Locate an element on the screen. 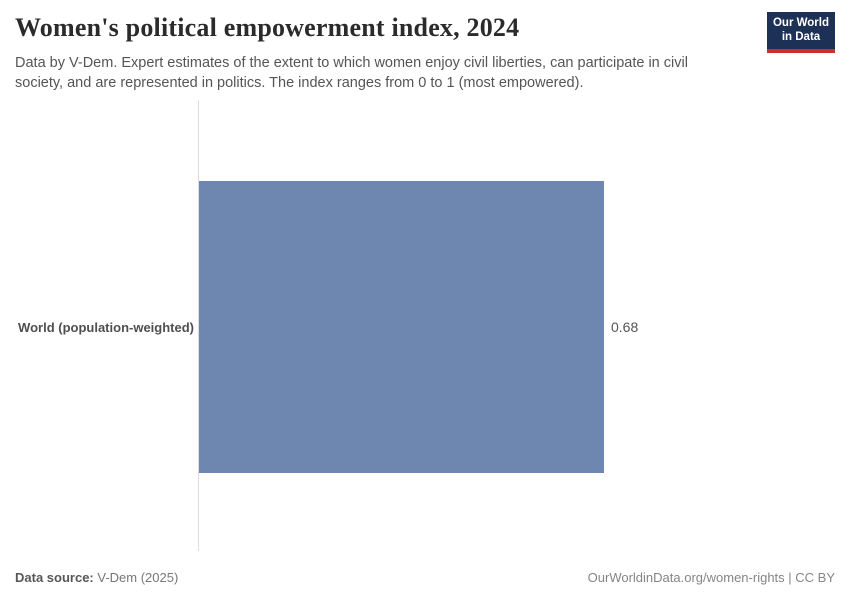 The image size is (850, 600). y-axis-line is located at coordinates (198, 325).